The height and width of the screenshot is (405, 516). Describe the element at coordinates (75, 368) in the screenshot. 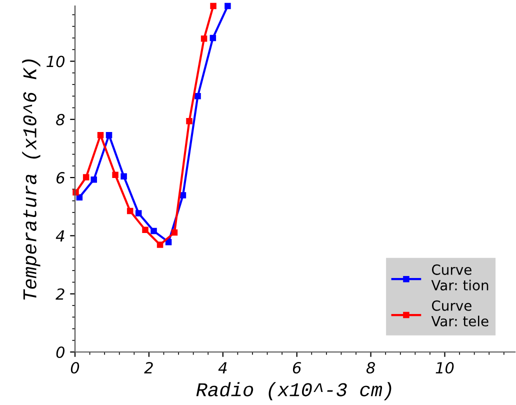

I see `x-tick-label: 0` at that location.